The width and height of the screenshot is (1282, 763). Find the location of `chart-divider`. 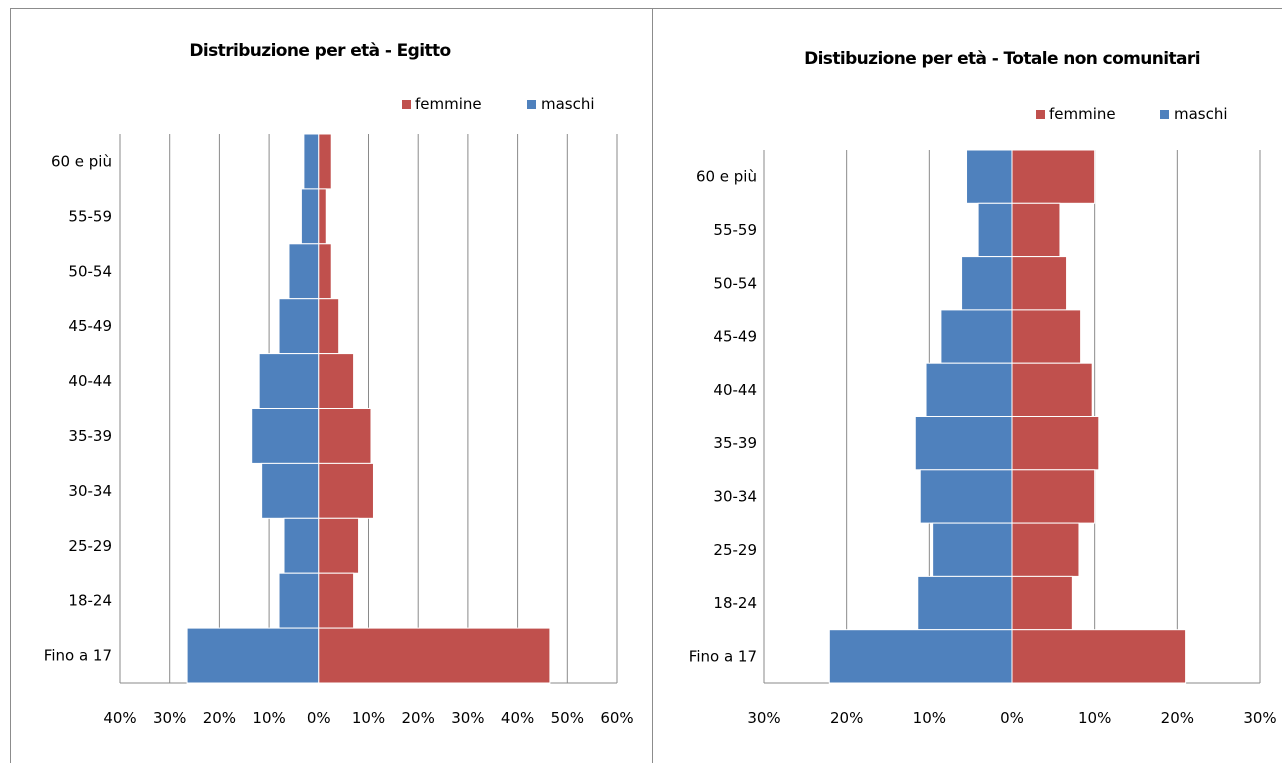

chart-divider is located at coordinates (652, 385).